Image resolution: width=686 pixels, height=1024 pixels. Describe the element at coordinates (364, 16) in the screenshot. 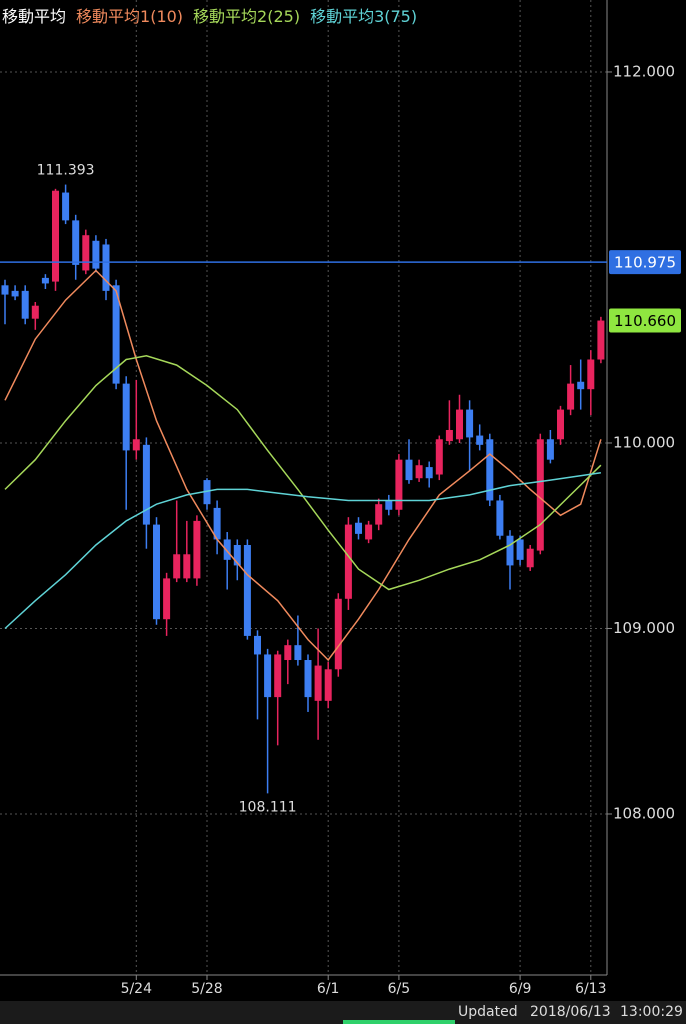

I see `legend-entry: 移動平均3(75)` at that location.